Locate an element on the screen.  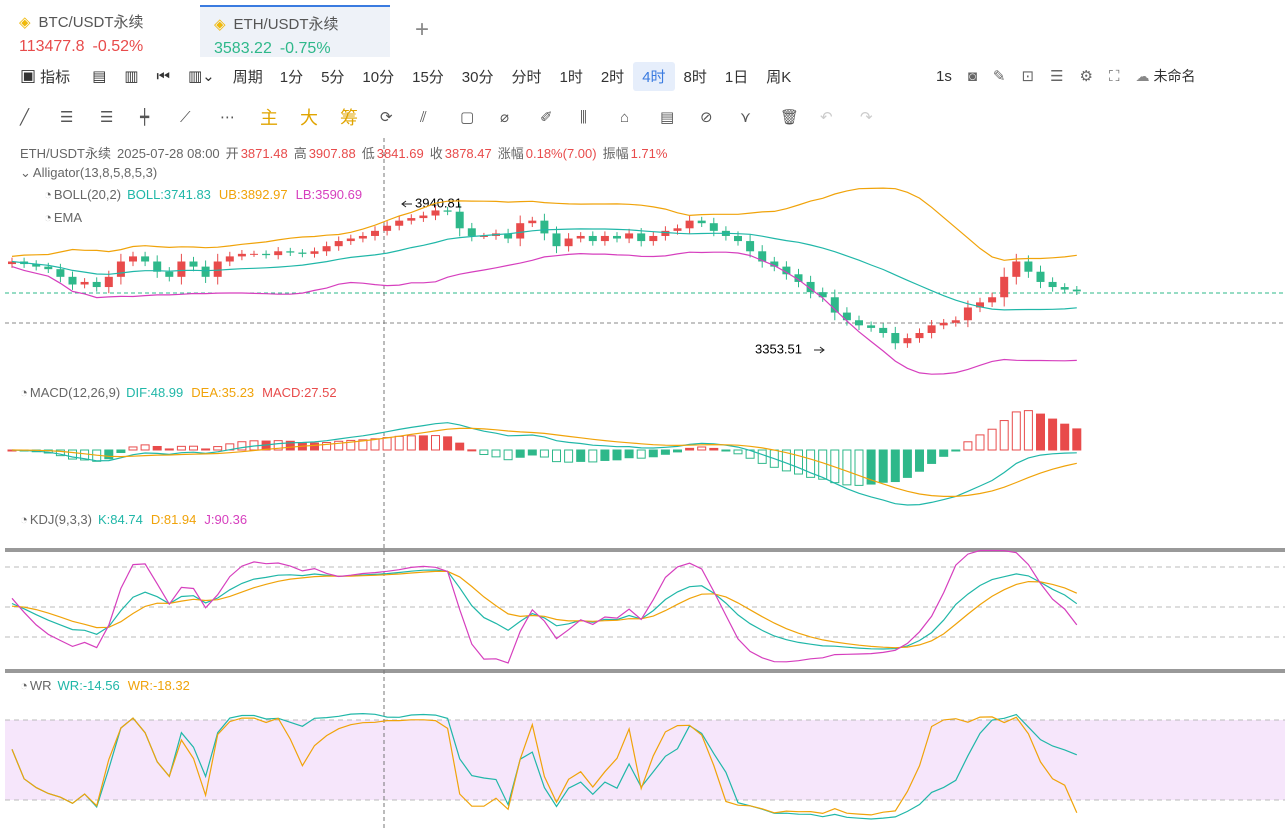
interval: 周K is located at coordinates (779, 77).